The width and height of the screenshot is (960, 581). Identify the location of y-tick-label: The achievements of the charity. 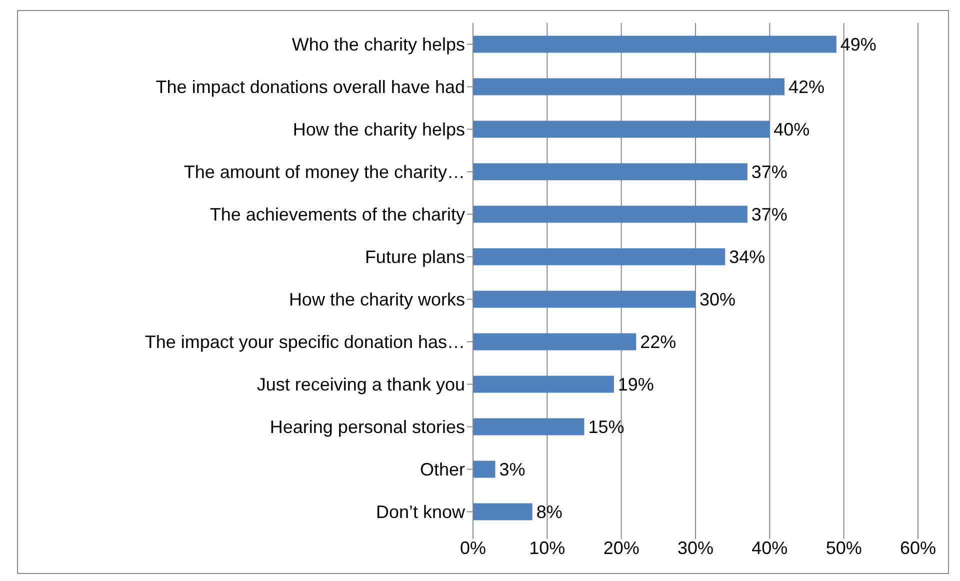
(337, 214).